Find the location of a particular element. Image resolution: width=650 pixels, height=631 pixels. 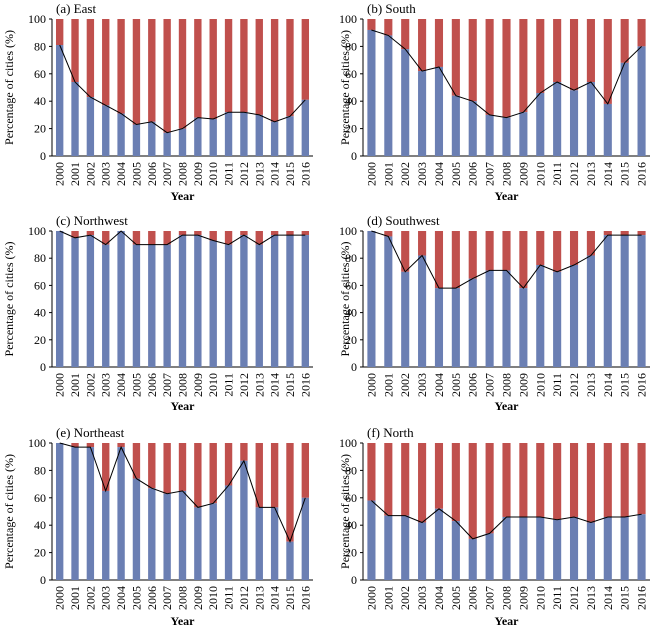

x-tick-label: 2003 is located at coordinates (106, 174).